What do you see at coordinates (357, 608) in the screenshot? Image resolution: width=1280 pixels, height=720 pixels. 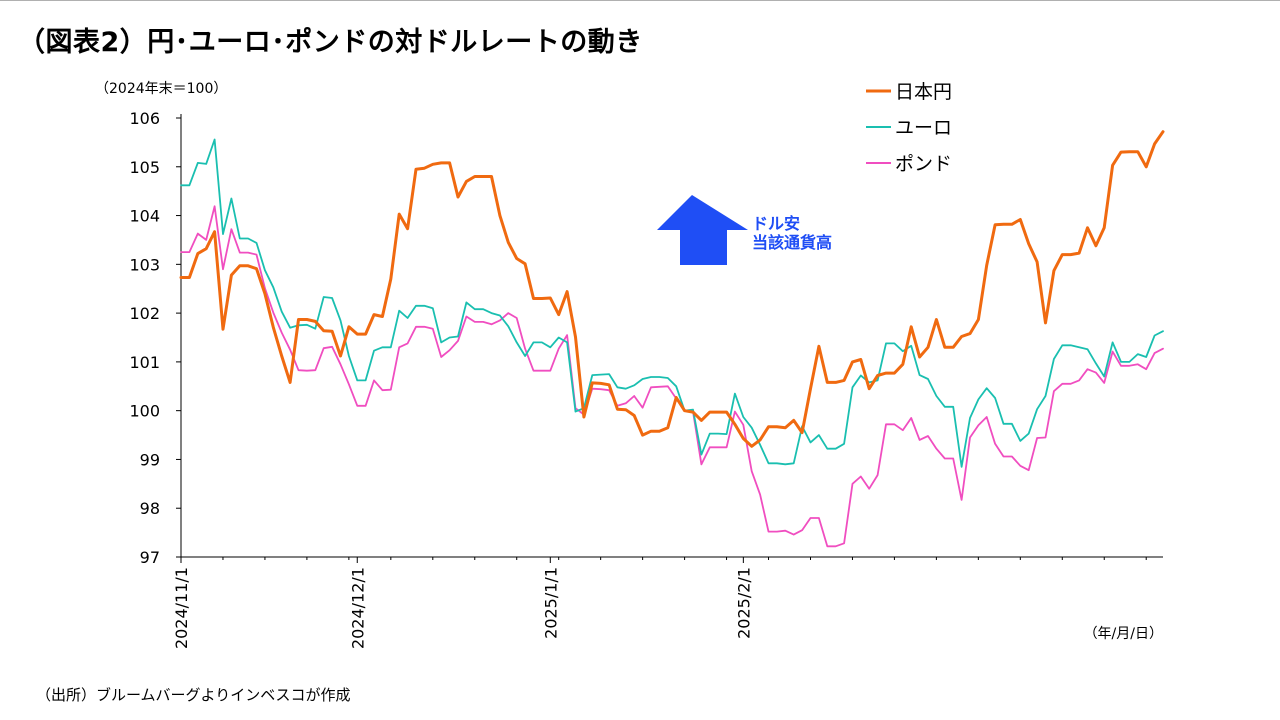 I see `x-tick-label: 2024/12/1` at bounding box center [357, 608].